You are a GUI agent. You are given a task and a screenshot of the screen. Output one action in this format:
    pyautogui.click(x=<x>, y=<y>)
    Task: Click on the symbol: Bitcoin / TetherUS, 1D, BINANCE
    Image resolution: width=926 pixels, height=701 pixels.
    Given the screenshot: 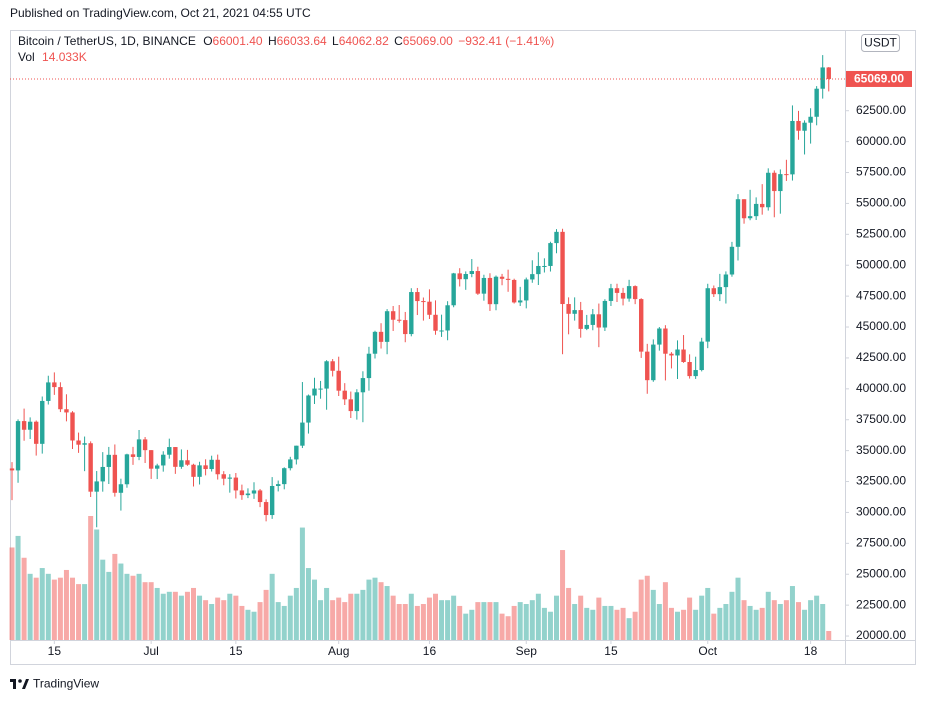 What is the action you would take?
    pyautogui.click(x=107, y=41)
    